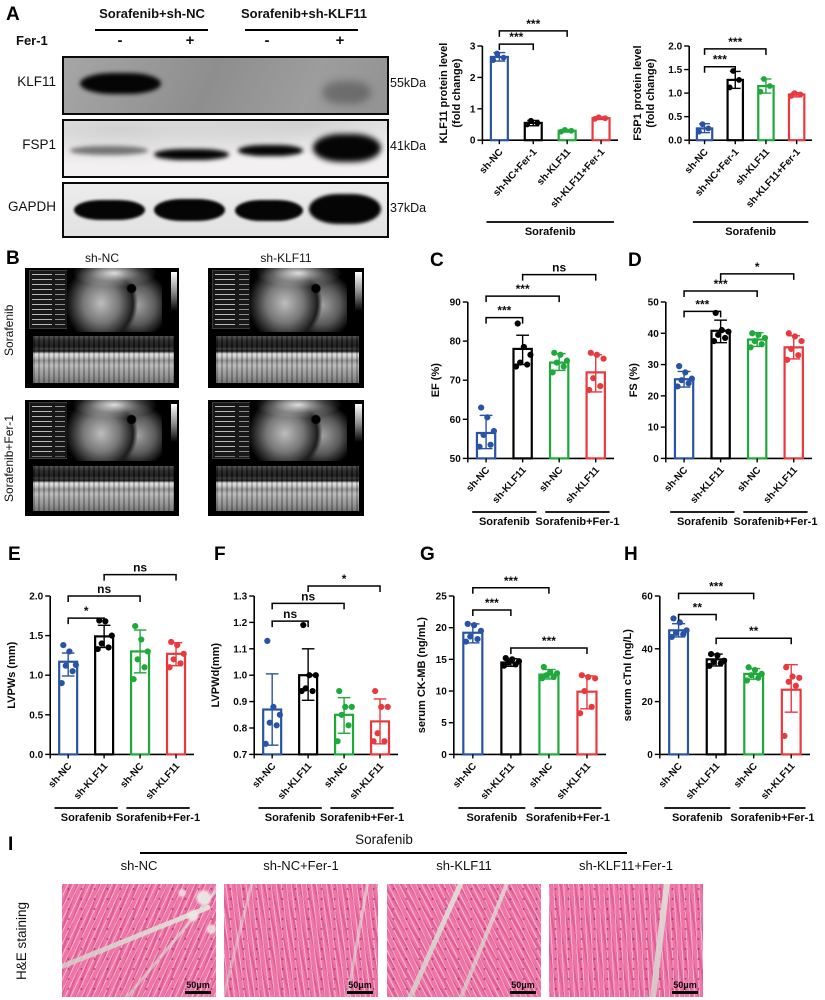 This screenshot has height=1000, width=825. Describe the element at coordinates (685, 987) in the screenshot. I see `scale-bar: 50μm` at that location.